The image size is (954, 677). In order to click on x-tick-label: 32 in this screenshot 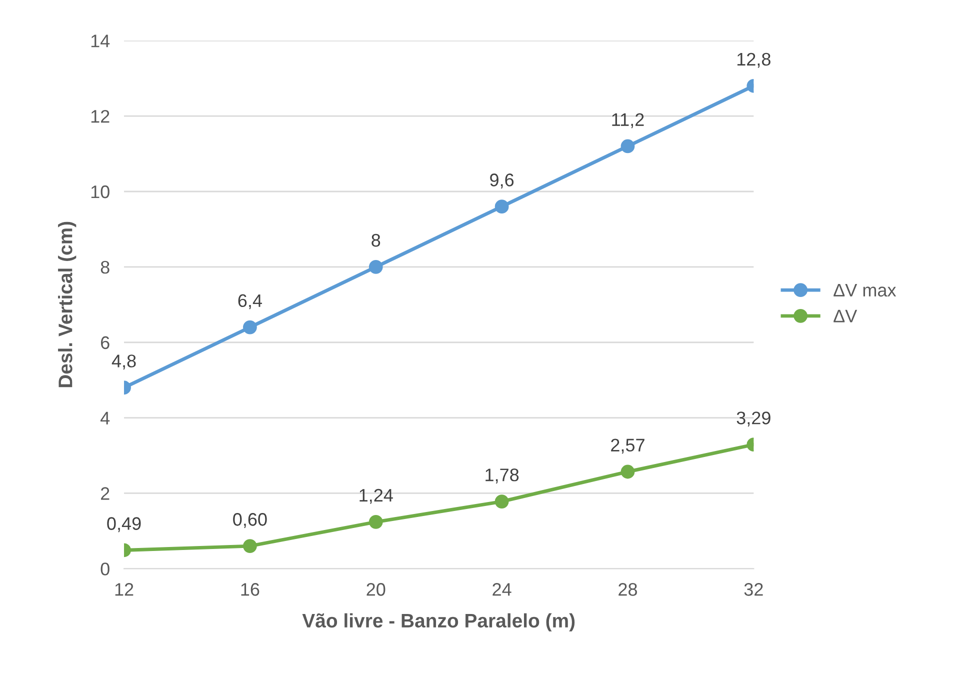, I will do `click(753, 589)`.